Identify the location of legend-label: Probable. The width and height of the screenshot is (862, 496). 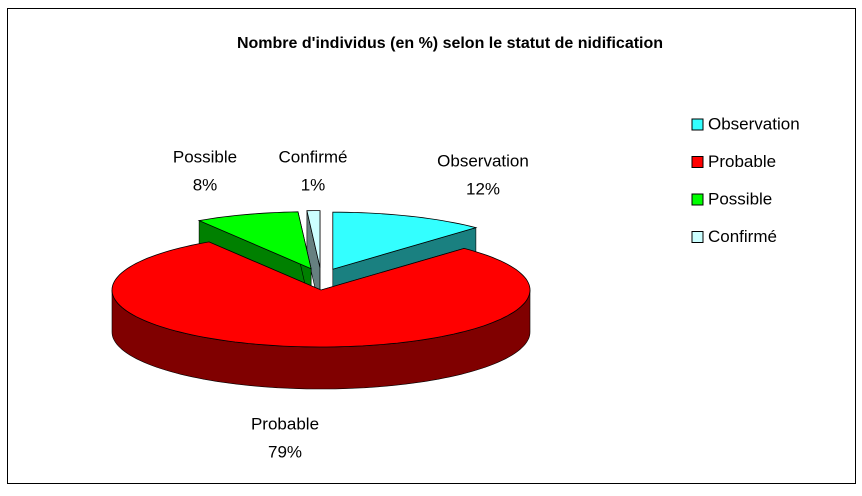
(742, 161).